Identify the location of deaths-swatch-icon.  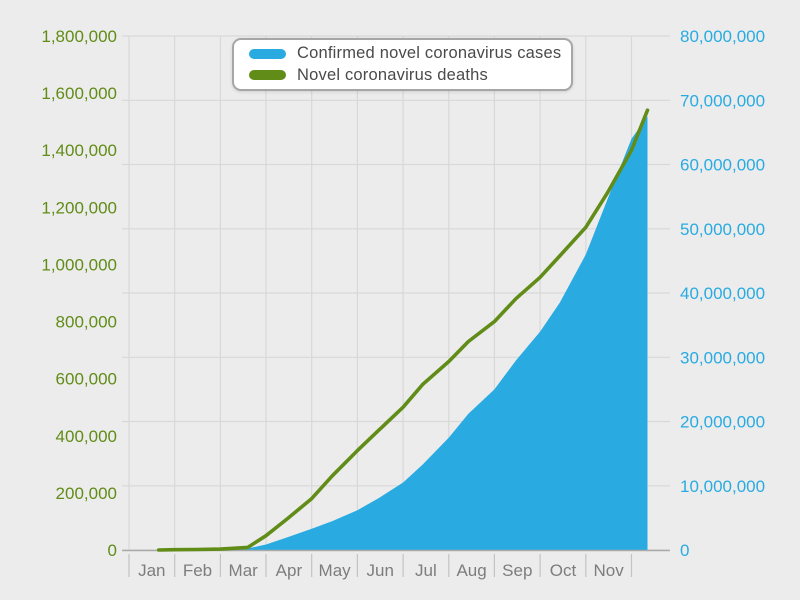
(267, 75).